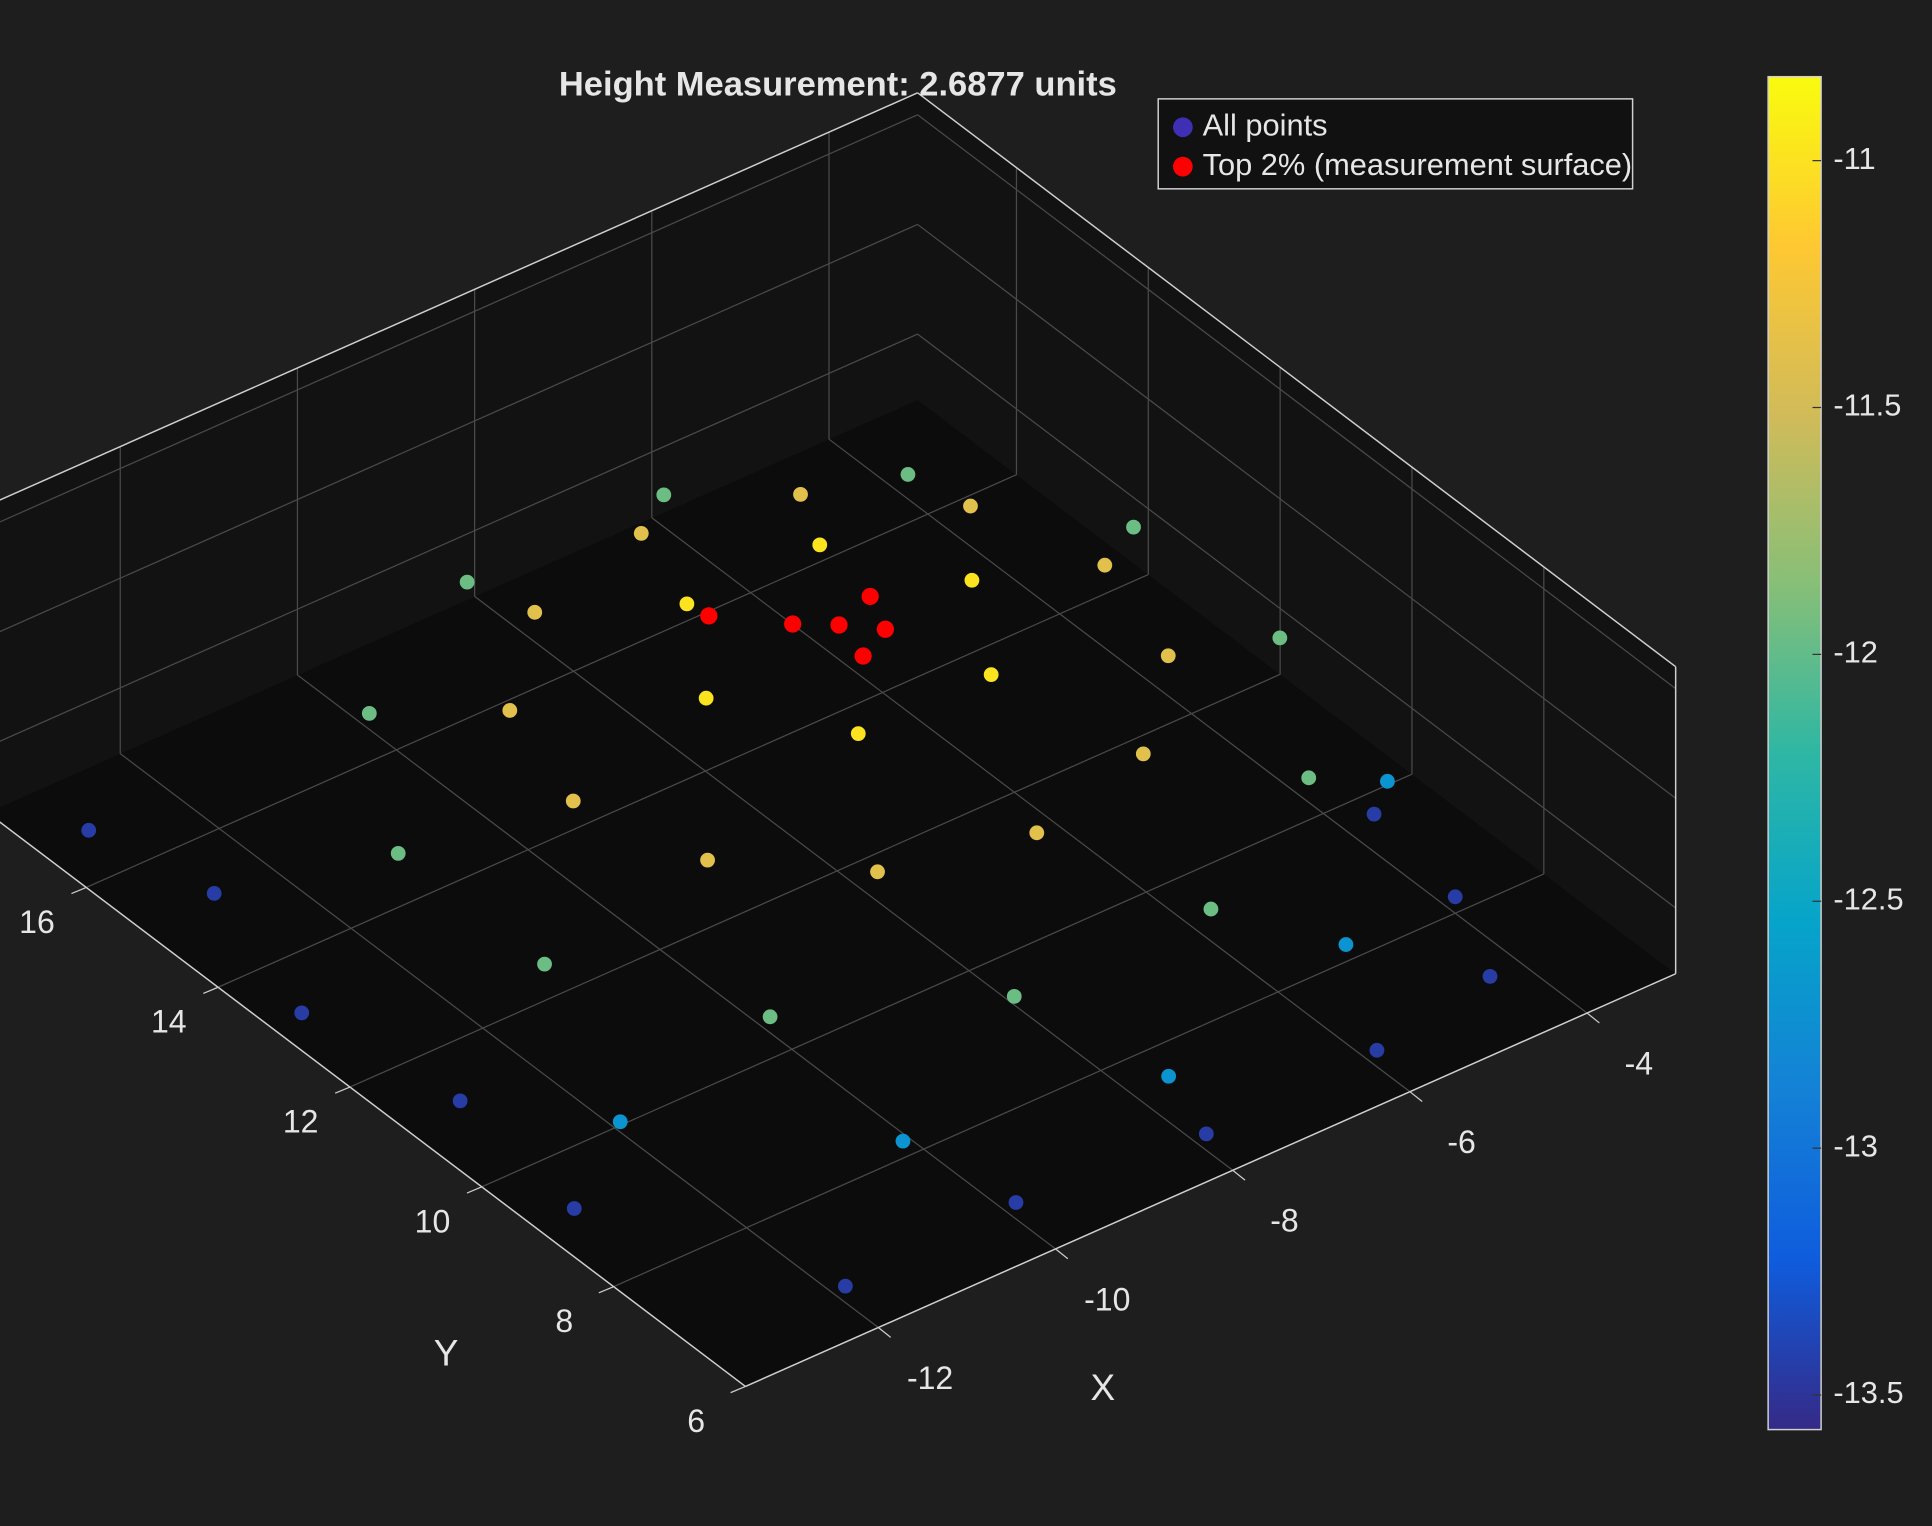 This screenshot has height=1526, width=1932. Describe the element at coordinates (1855, 1145) in the screenshot. I see `colorbar-tick-label: -13` at that location.